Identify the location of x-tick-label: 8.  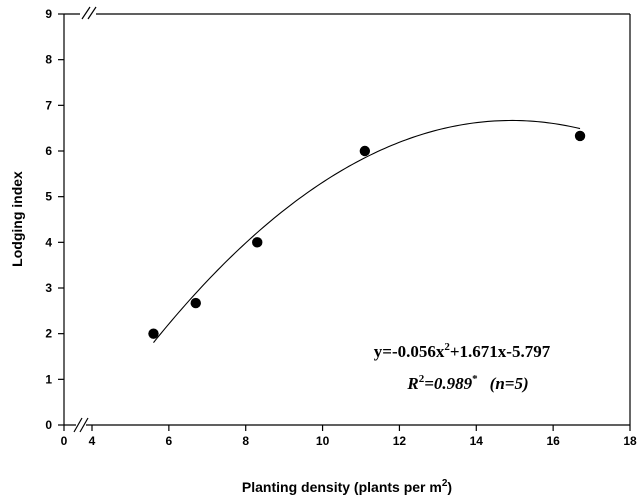
(245, 441).